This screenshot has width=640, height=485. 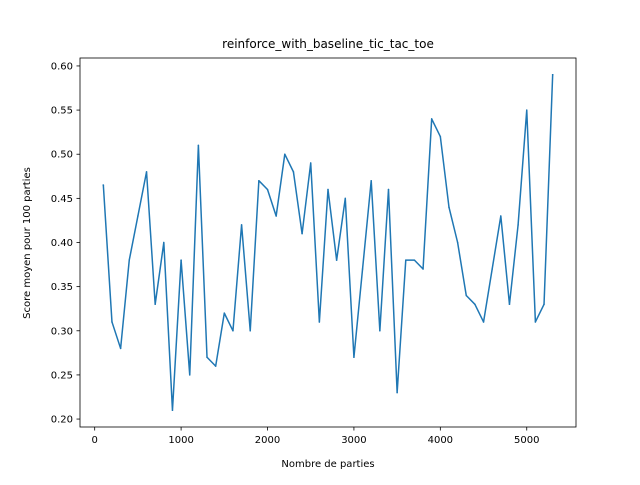 I want to click on y-tick-label: 0.60, so click(x=62, y=66).